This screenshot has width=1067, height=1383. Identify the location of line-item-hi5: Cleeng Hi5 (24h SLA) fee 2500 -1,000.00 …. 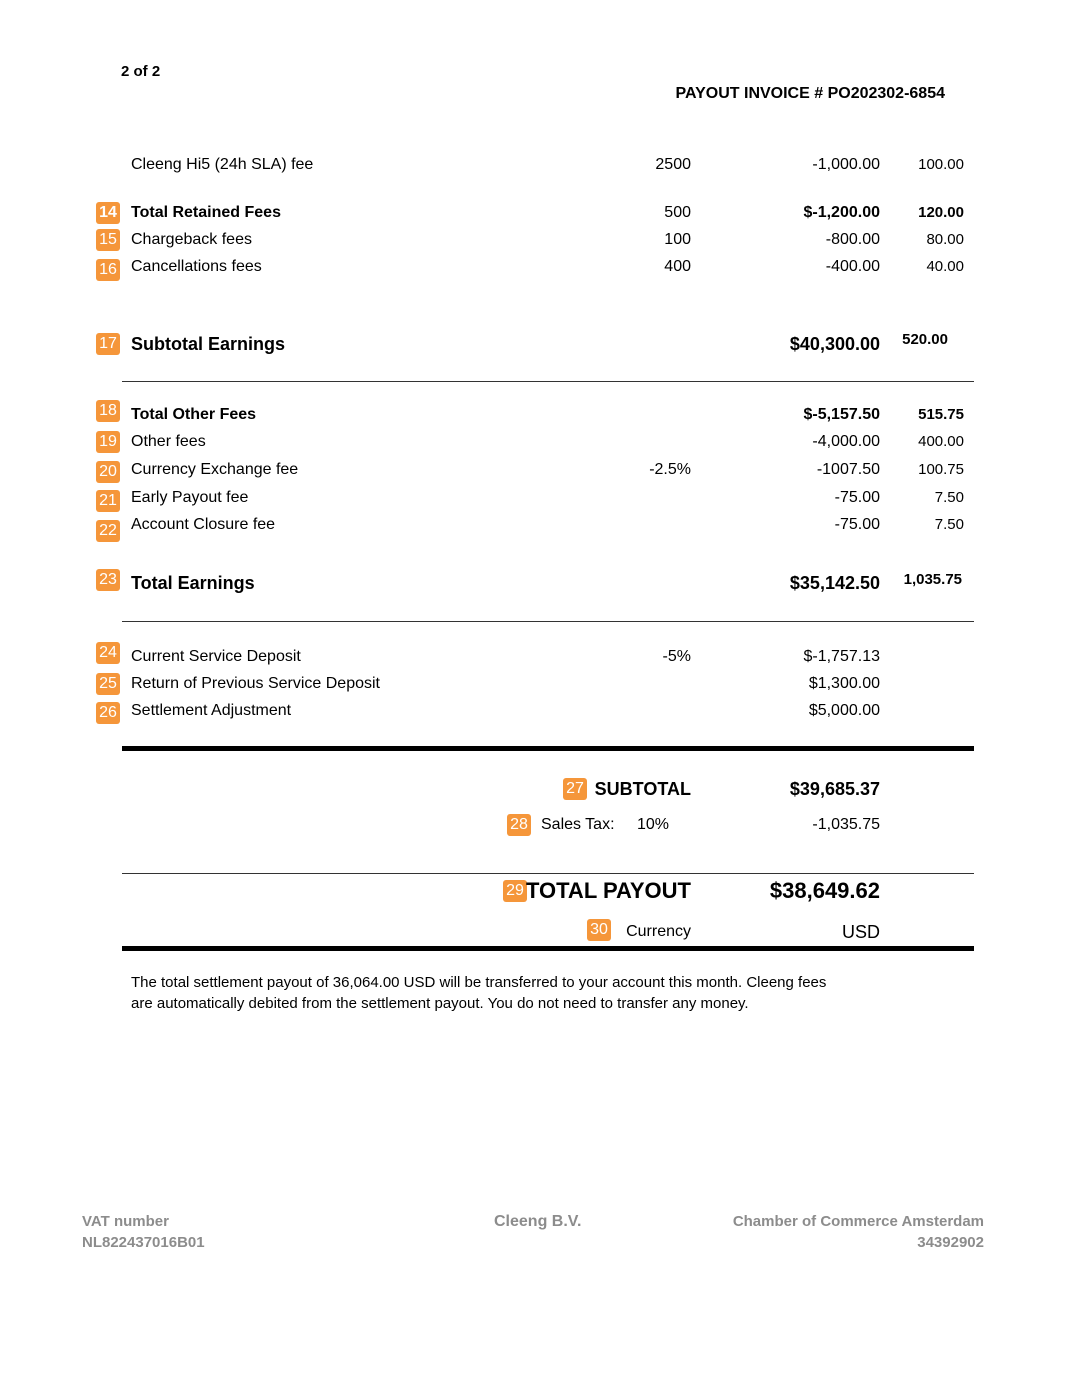
(533, 165).